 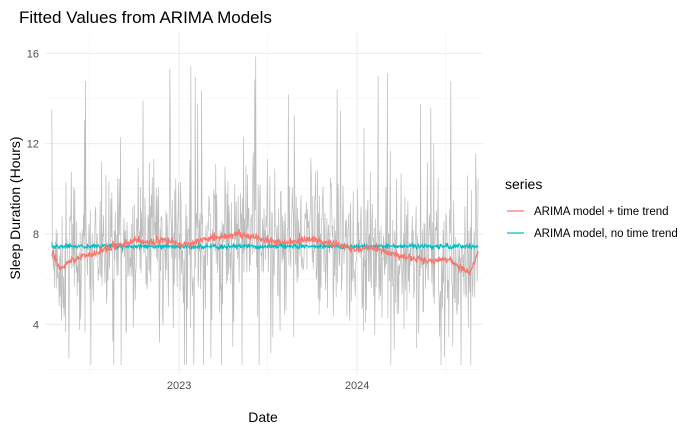 What do you see at coordinates (33, 145) in the screenshot?
I see `y-tick-label: 12` at bounding box center [33, 145].